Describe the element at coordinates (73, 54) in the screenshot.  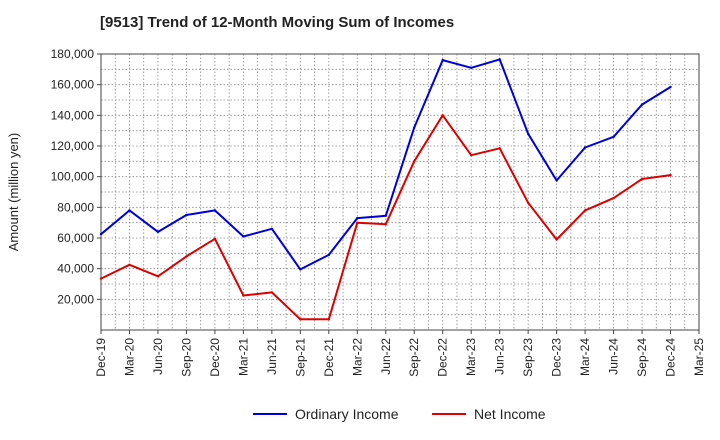
I see `y-tick-label: 180,000` at that location.